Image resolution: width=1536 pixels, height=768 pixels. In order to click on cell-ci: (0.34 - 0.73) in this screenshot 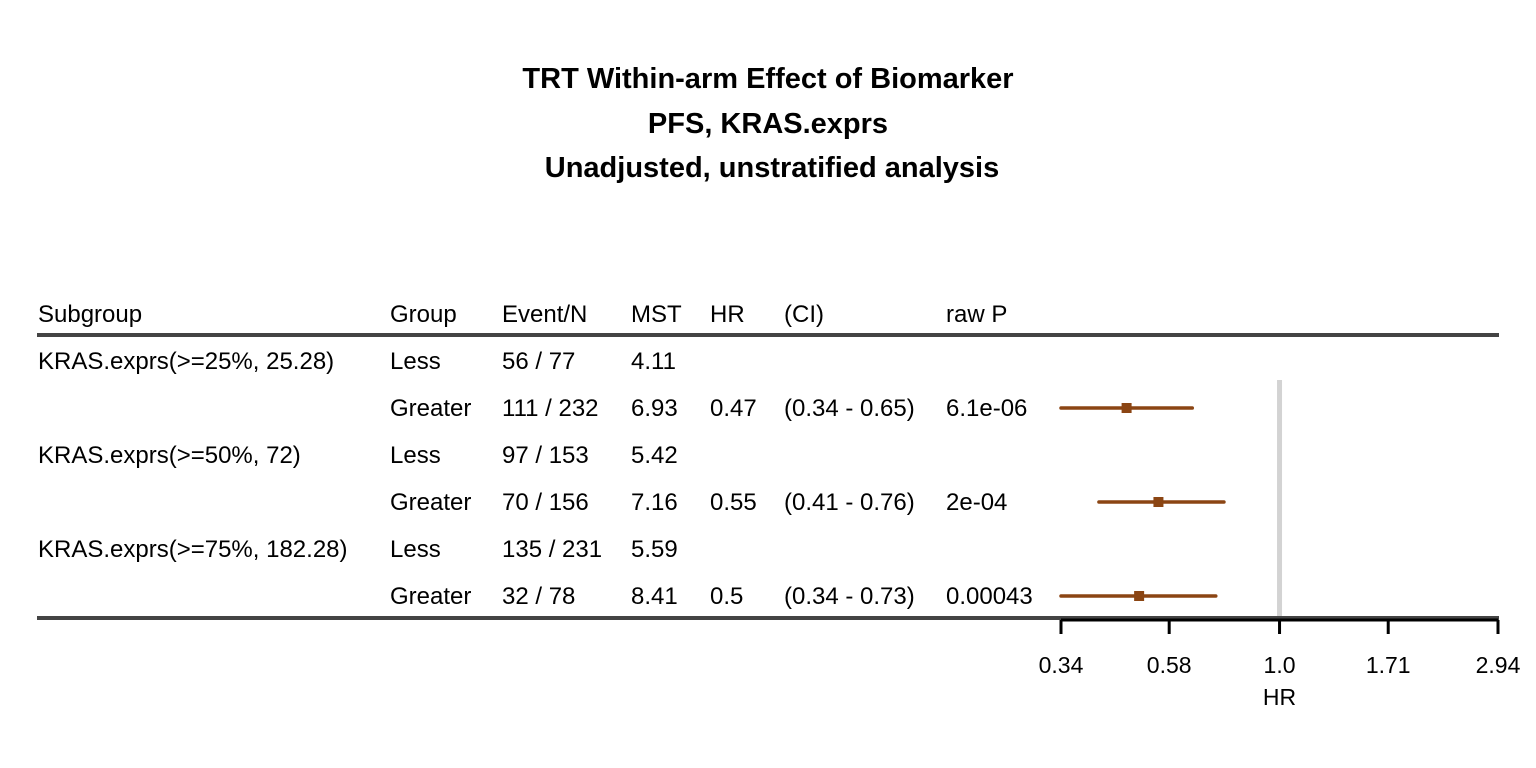, I will do `click(849, 596)`.